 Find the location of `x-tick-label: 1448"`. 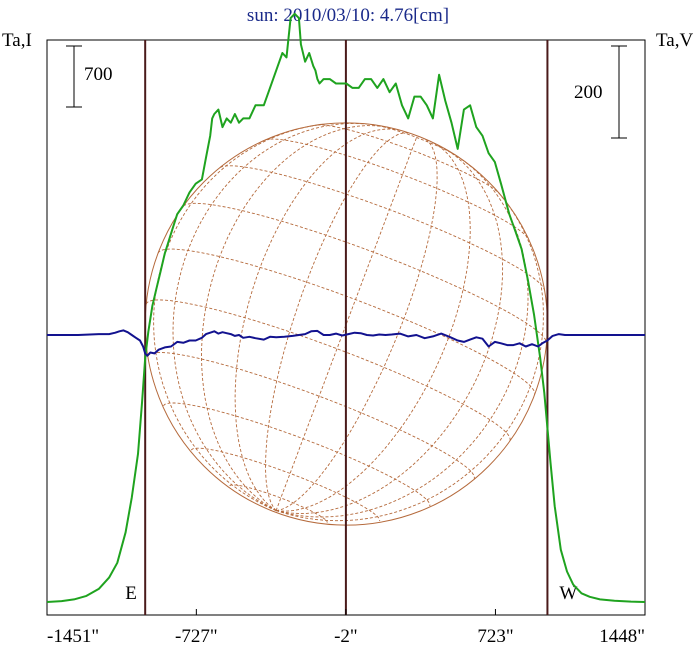

x-tick-label: 1448" is located at coordinates (622, 636).